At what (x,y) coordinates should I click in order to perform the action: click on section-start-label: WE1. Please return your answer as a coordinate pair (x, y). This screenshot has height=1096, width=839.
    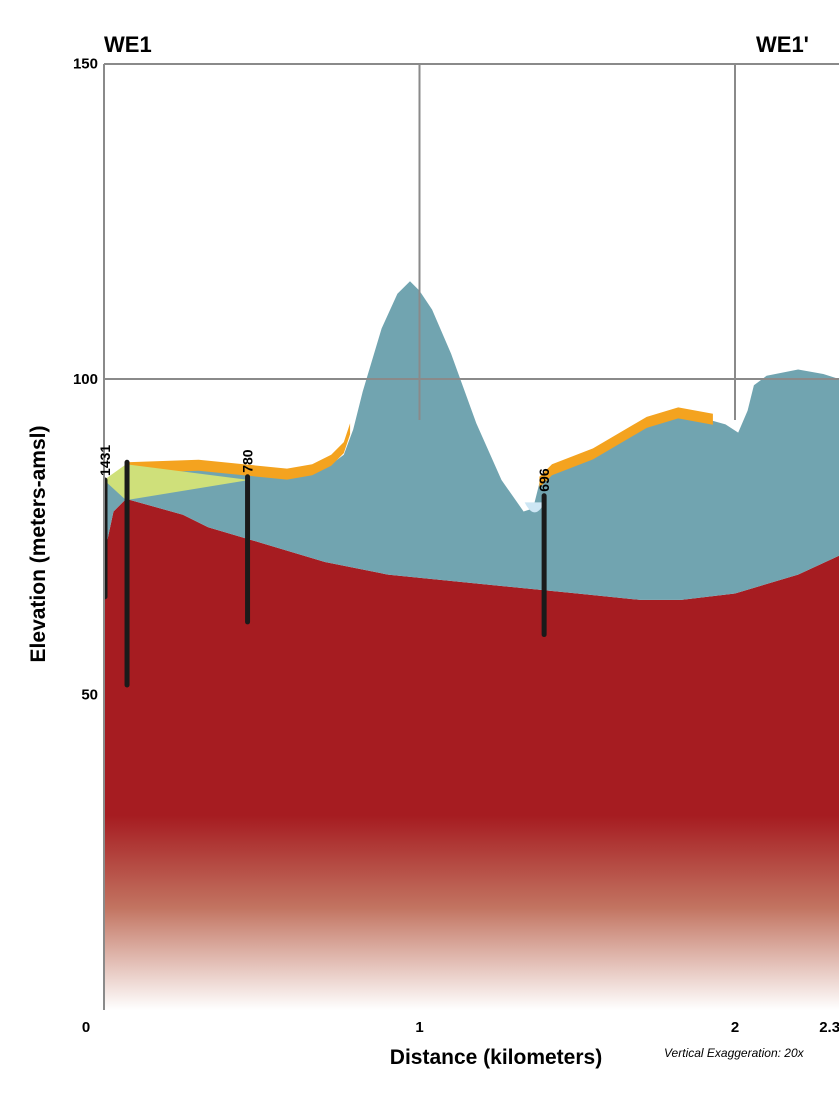
    Looking at the image, I should click on (128, 44).